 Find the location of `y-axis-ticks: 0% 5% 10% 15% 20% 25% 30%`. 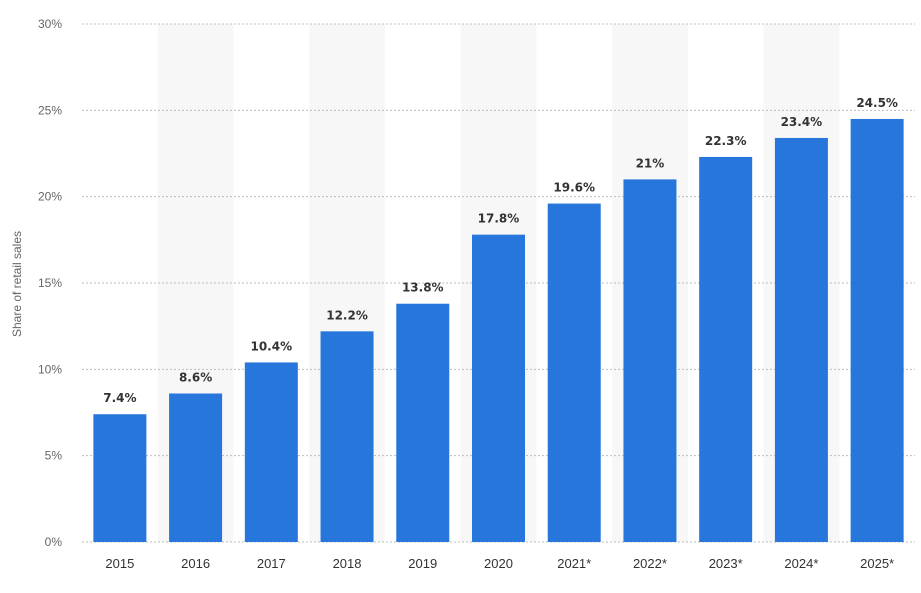

y-axis-ticks: 0% 5% 10% 15% 20% 25% 30% is located at coordinates (50, 283).